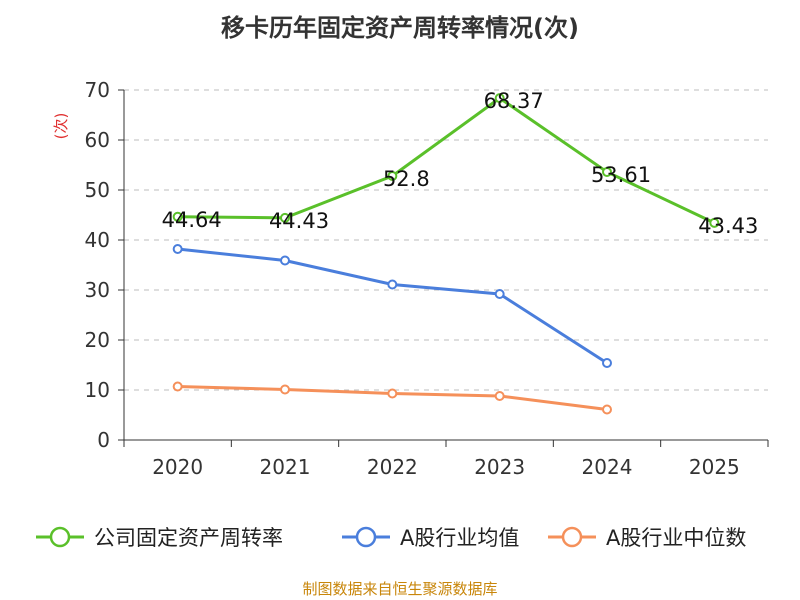  I want to click on y-tick-label: 20, so click(97, 340).